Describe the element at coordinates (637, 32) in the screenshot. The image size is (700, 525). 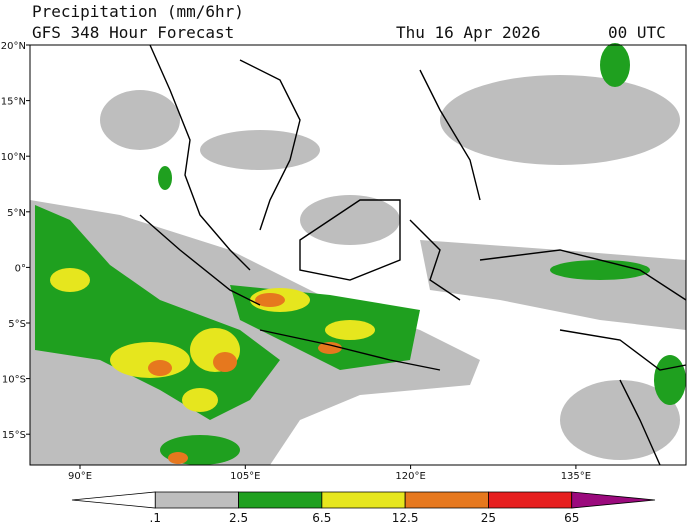
I see `time: 00 UTC` at that location.